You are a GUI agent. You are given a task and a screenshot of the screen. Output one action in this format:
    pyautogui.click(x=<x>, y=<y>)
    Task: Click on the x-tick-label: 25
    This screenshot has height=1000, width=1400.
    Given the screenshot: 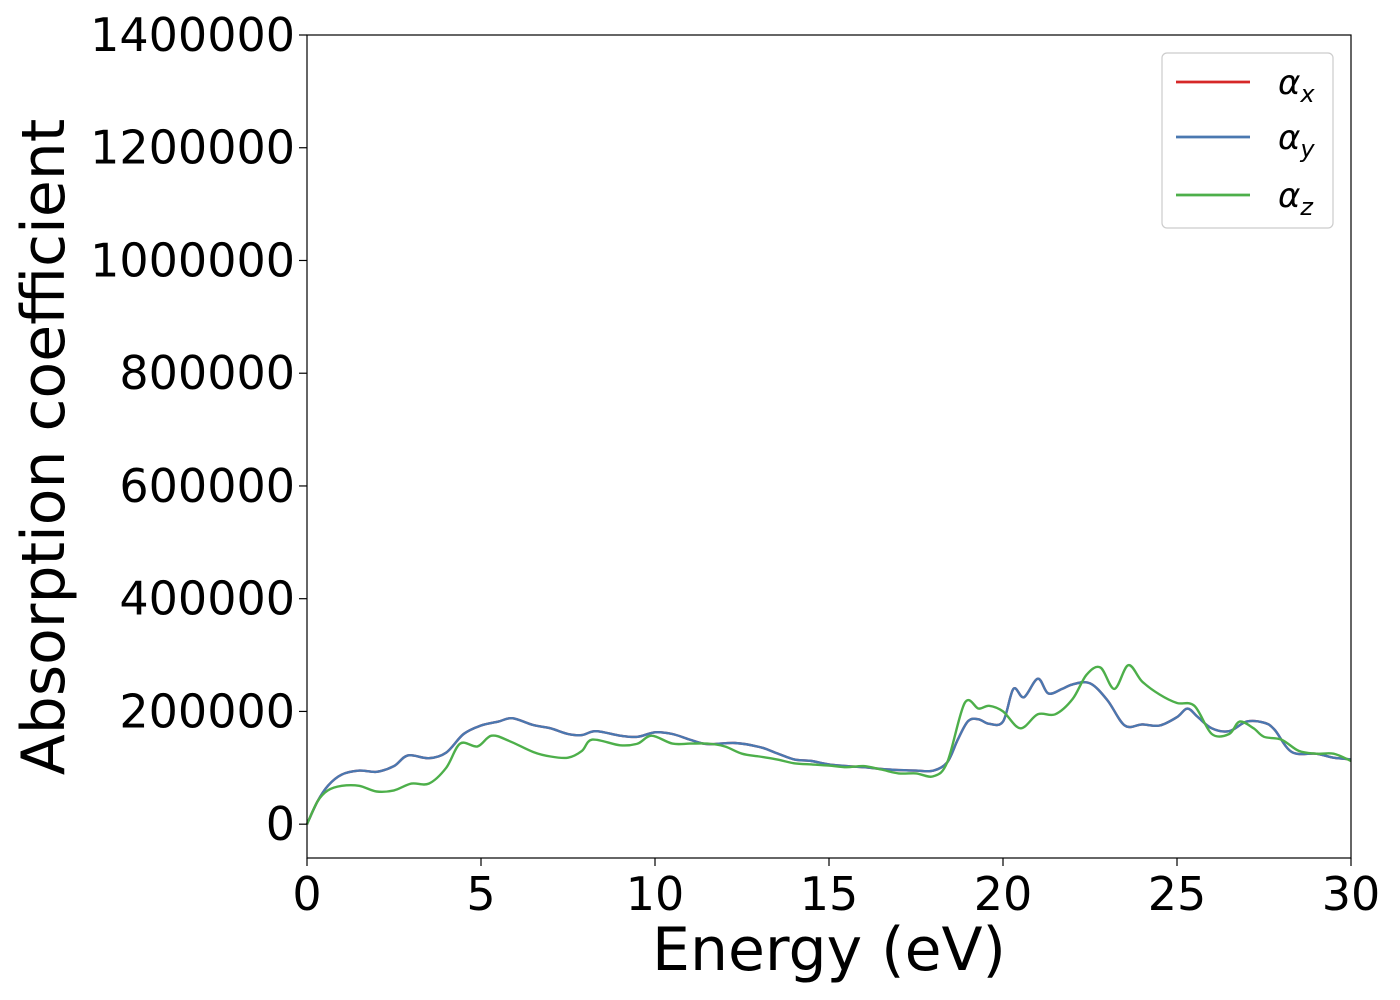 What is the action you would take?
    pyautogui.click(x=1177, y=894)
    